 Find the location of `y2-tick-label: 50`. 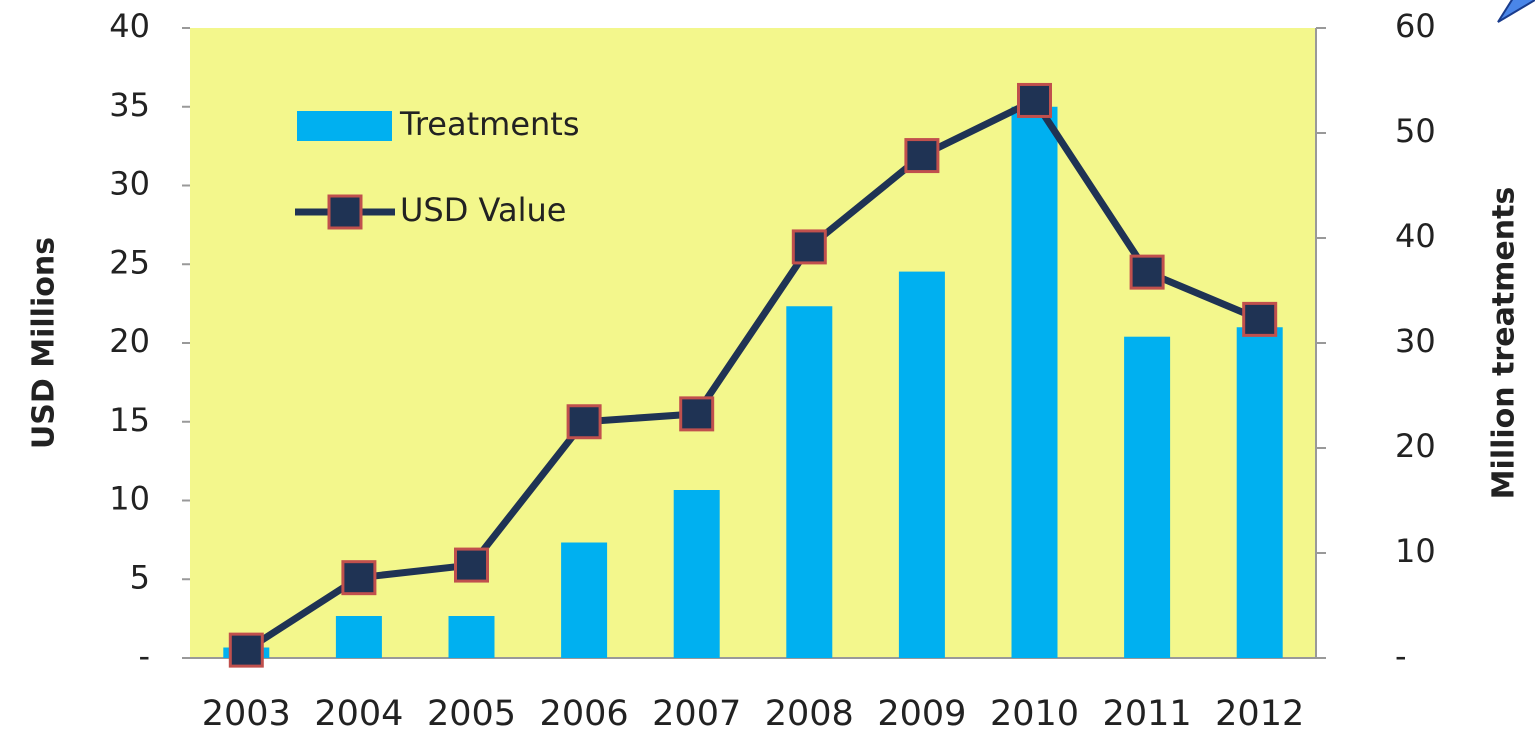

y2-tick-label: 50 is located at coordinates (1415, 131).